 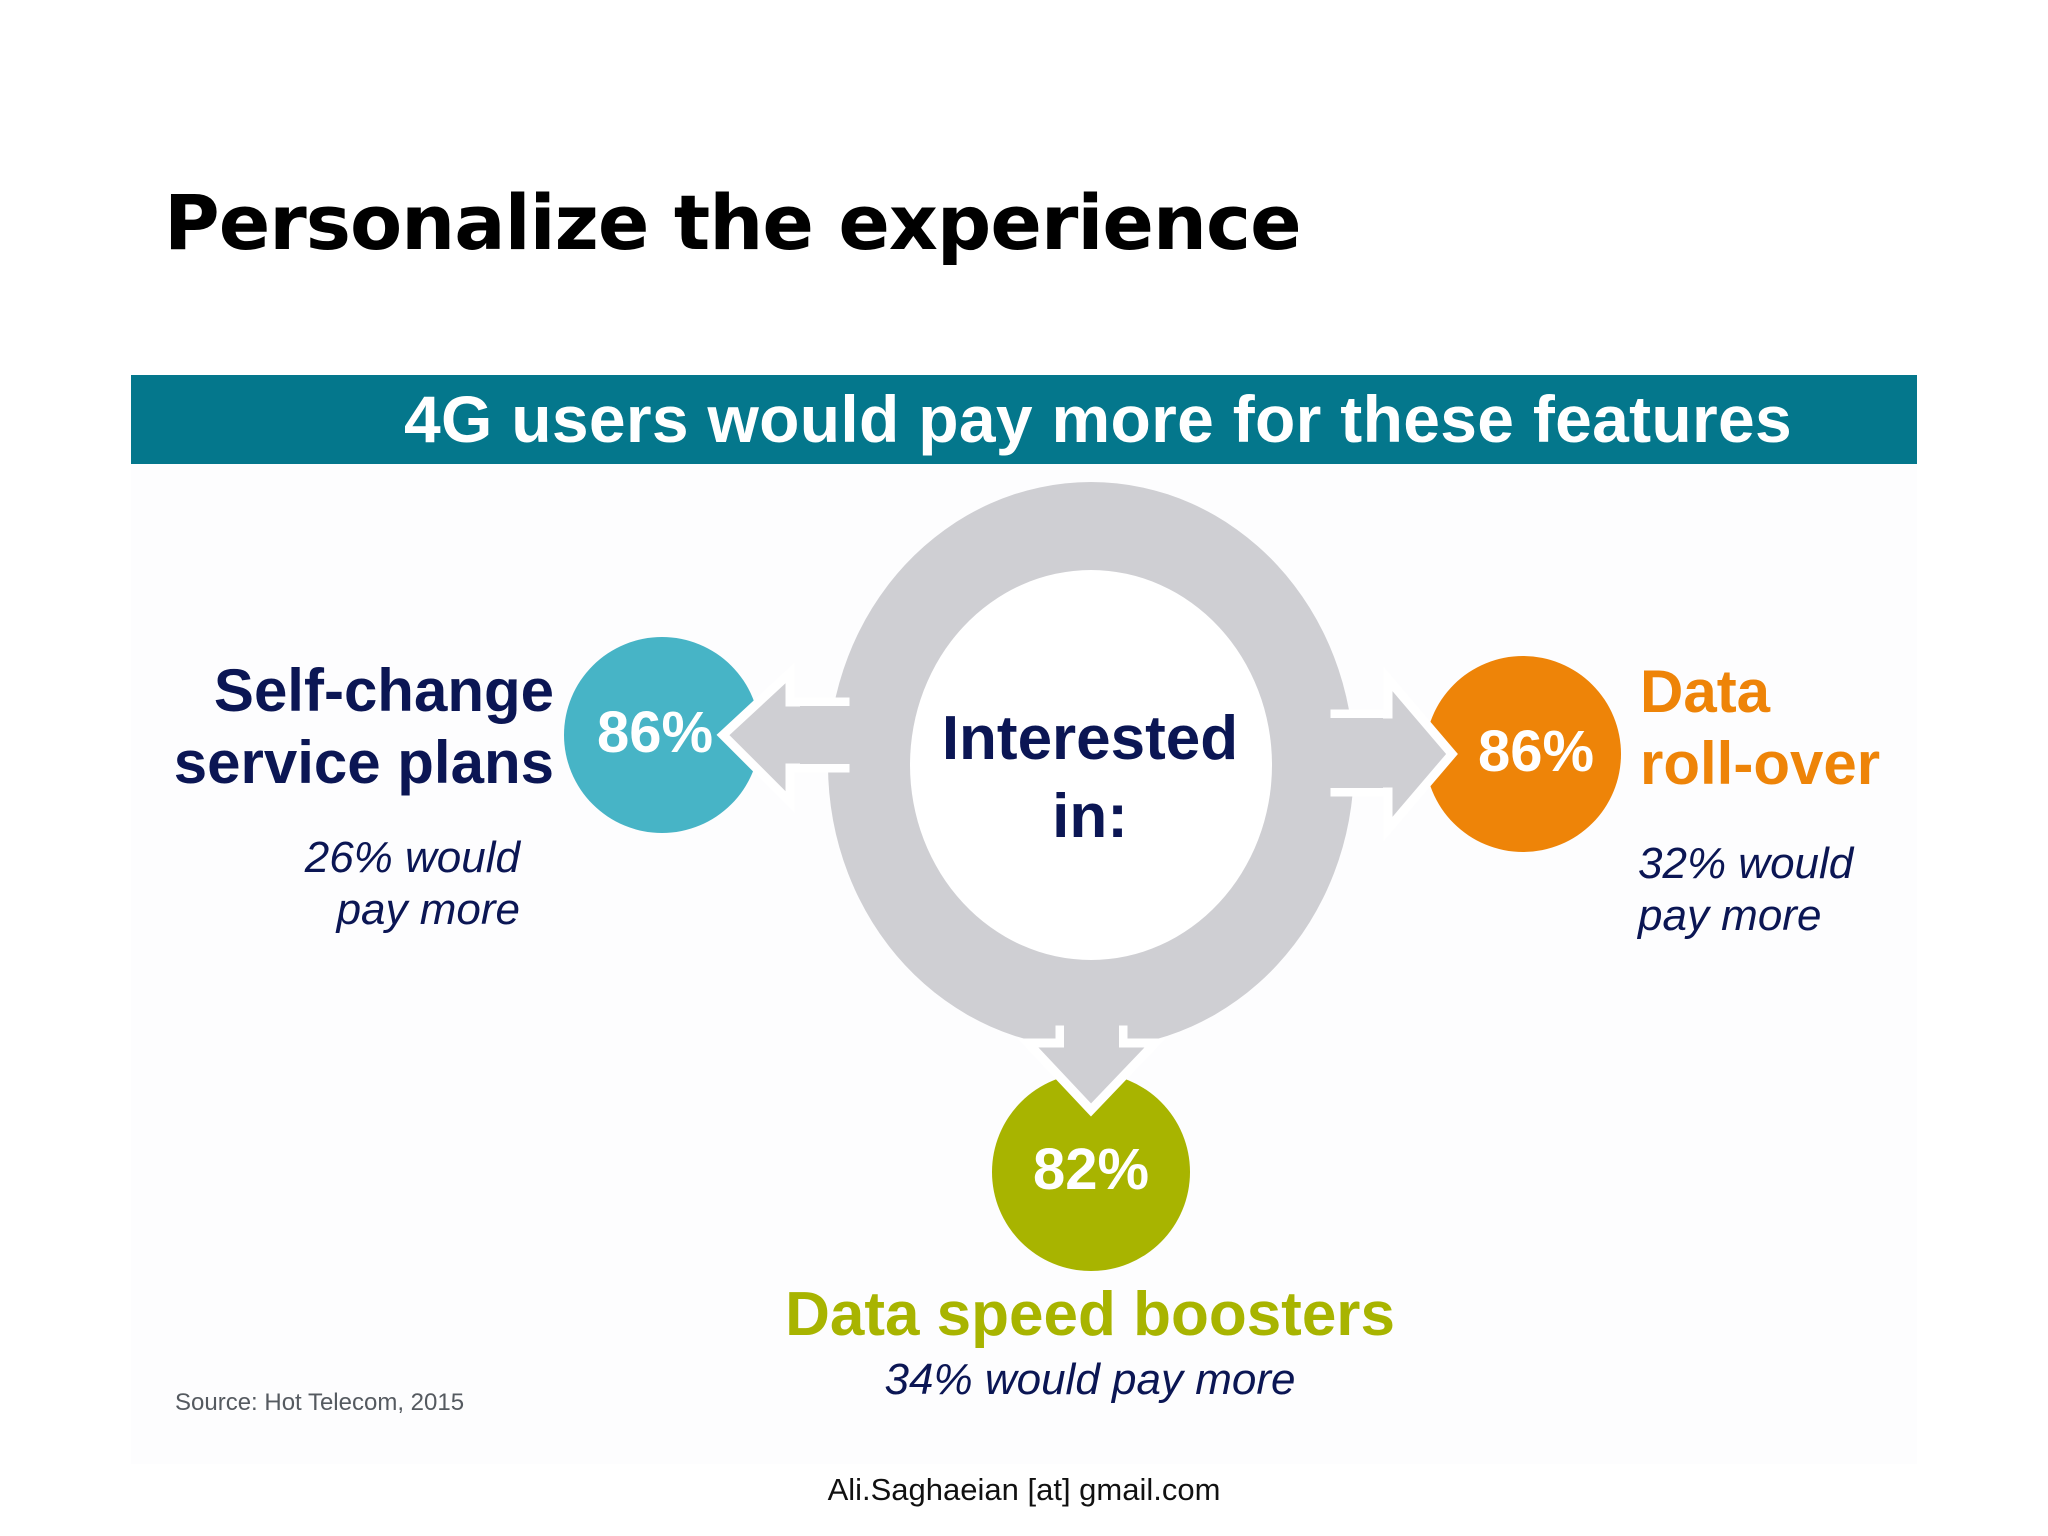 I want to click on left-pay-more-line1: 26% would, so click(x=412, y=857).